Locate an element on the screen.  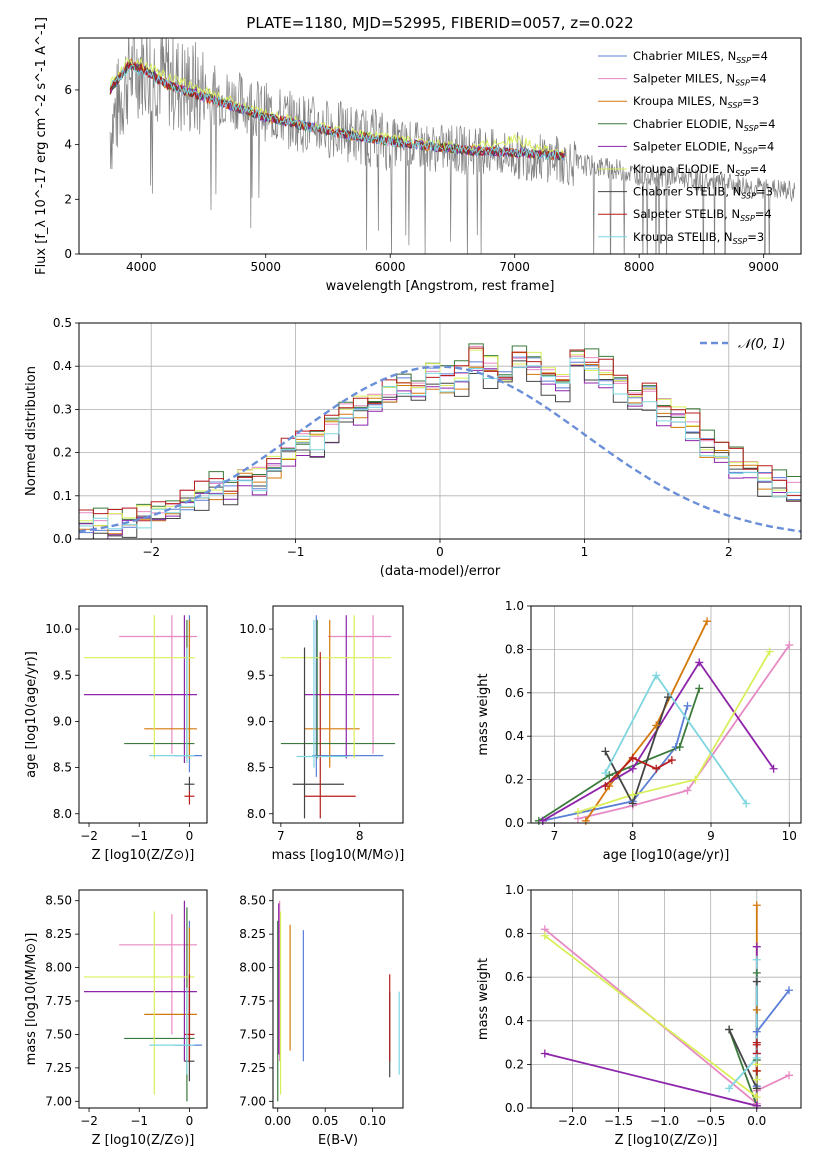
x-tick-label: 8000 is located at coordinates (639, 267).